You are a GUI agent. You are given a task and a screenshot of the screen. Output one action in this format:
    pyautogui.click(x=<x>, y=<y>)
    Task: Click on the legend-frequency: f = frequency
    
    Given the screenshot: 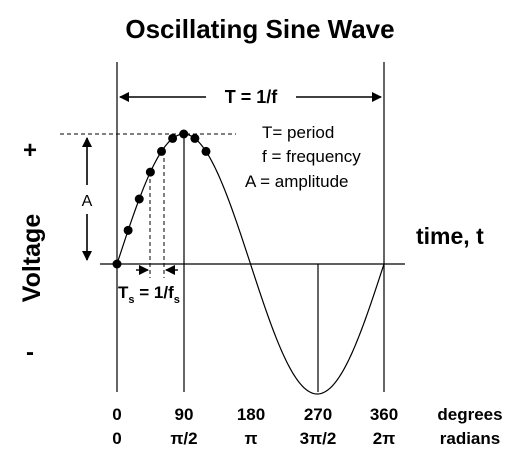 What is the action you would take?
    pyautogui.click(x=311, y=156)
    